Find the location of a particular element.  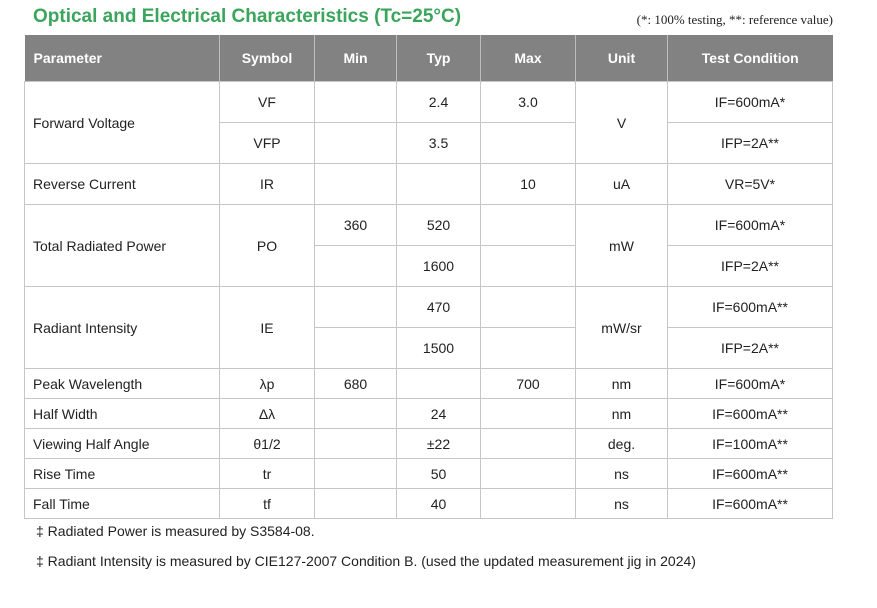

cell-typ: 24 is located at coordinates (438, 413).